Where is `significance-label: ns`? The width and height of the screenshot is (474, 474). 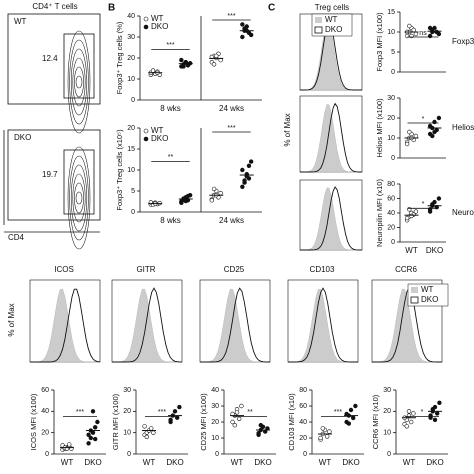
significance-label: ns is located at coordinates (423, 33).